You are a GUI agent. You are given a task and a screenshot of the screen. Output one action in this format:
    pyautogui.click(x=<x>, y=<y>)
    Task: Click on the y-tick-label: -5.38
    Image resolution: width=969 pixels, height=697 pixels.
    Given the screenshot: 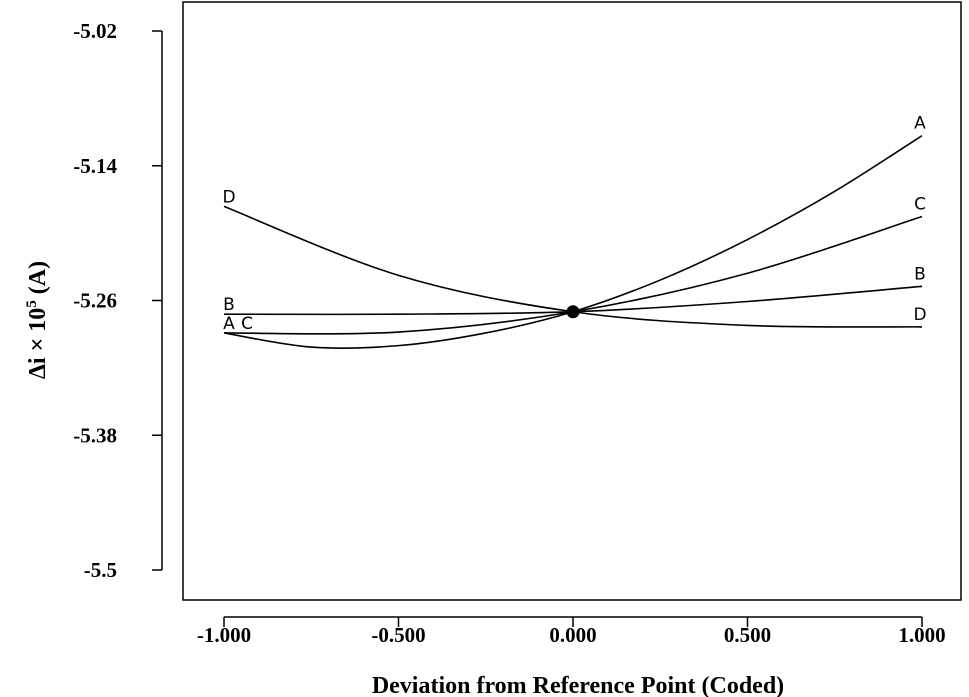 What is the action you would take?
    pyautogui.click(x=95, y=435)
    